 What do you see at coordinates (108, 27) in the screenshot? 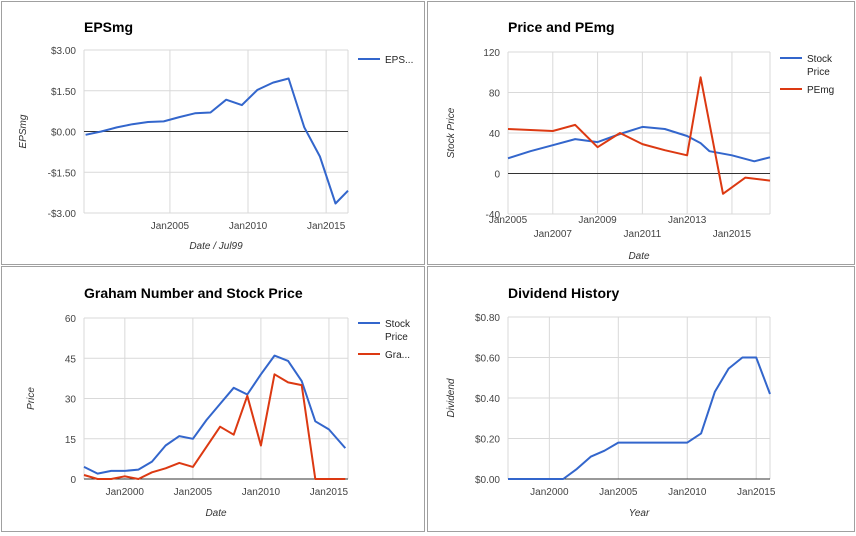
I see `eps-title: EPSmg` at bounding box center [108, 27].